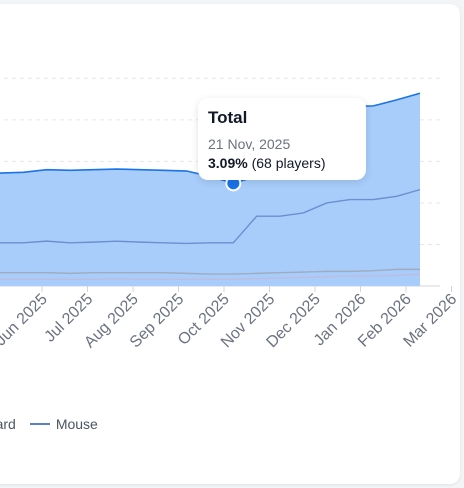 The width and height of the screenshot is (464, 488). I want to click on tooltip-title: Total, so click(228, 117).